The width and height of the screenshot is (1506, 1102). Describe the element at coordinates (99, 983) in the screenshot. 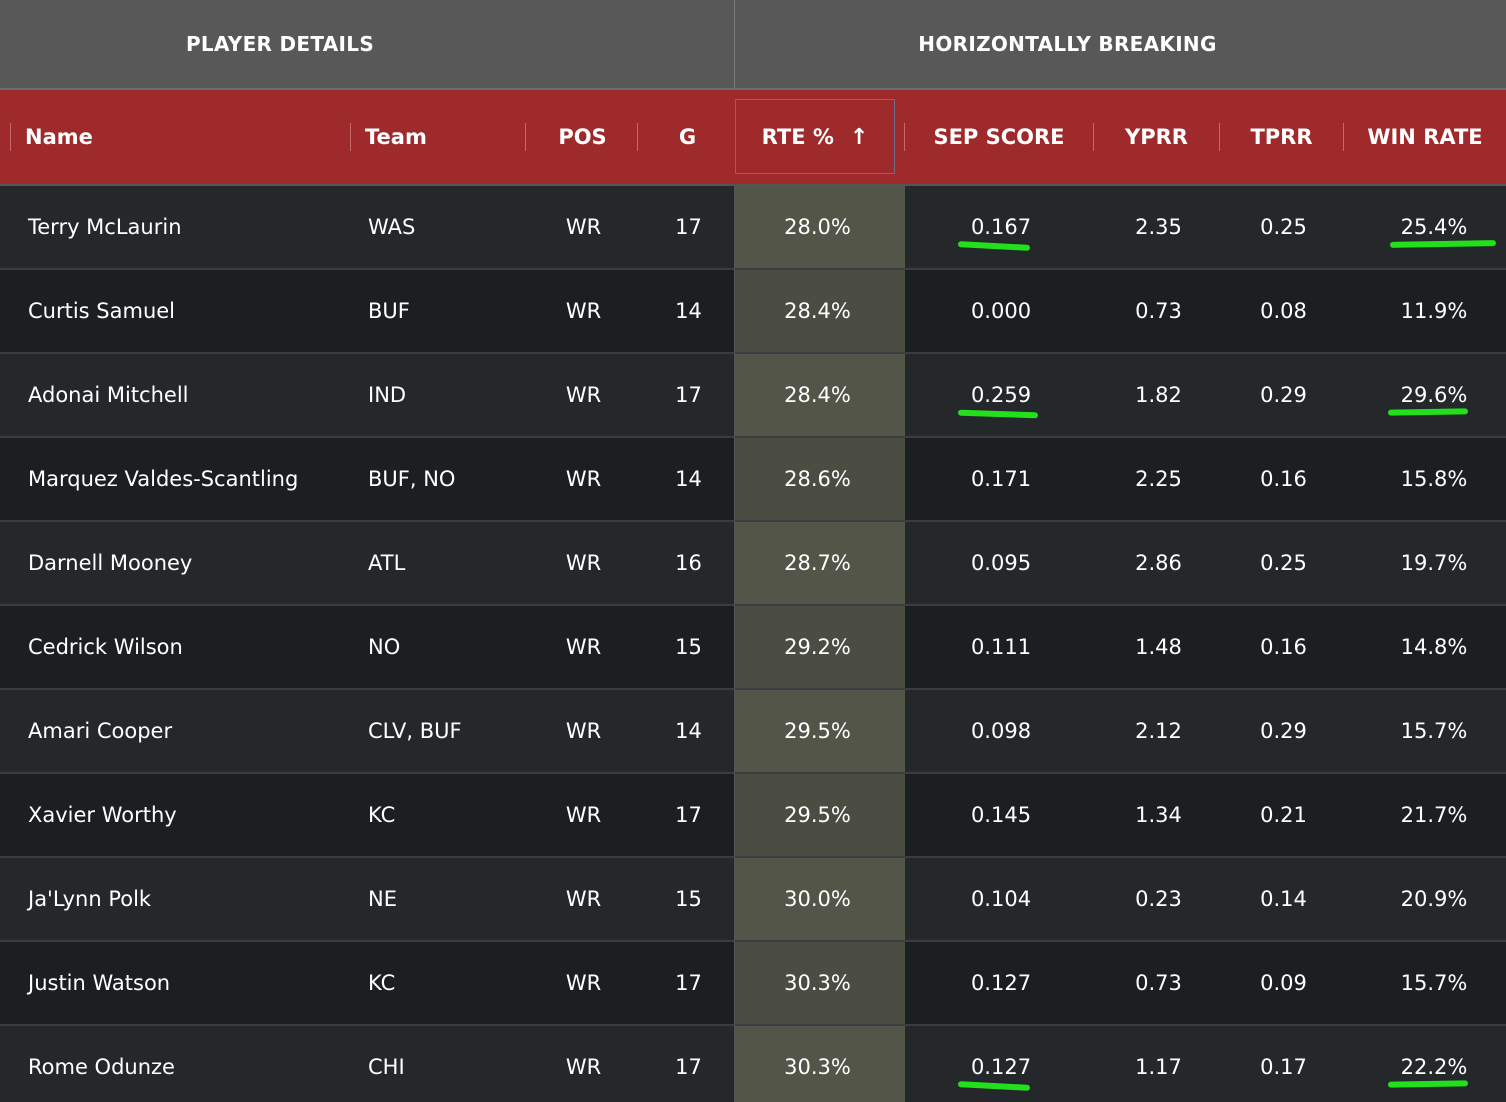

I see `player-name-cell: Justin Watson` at that location.